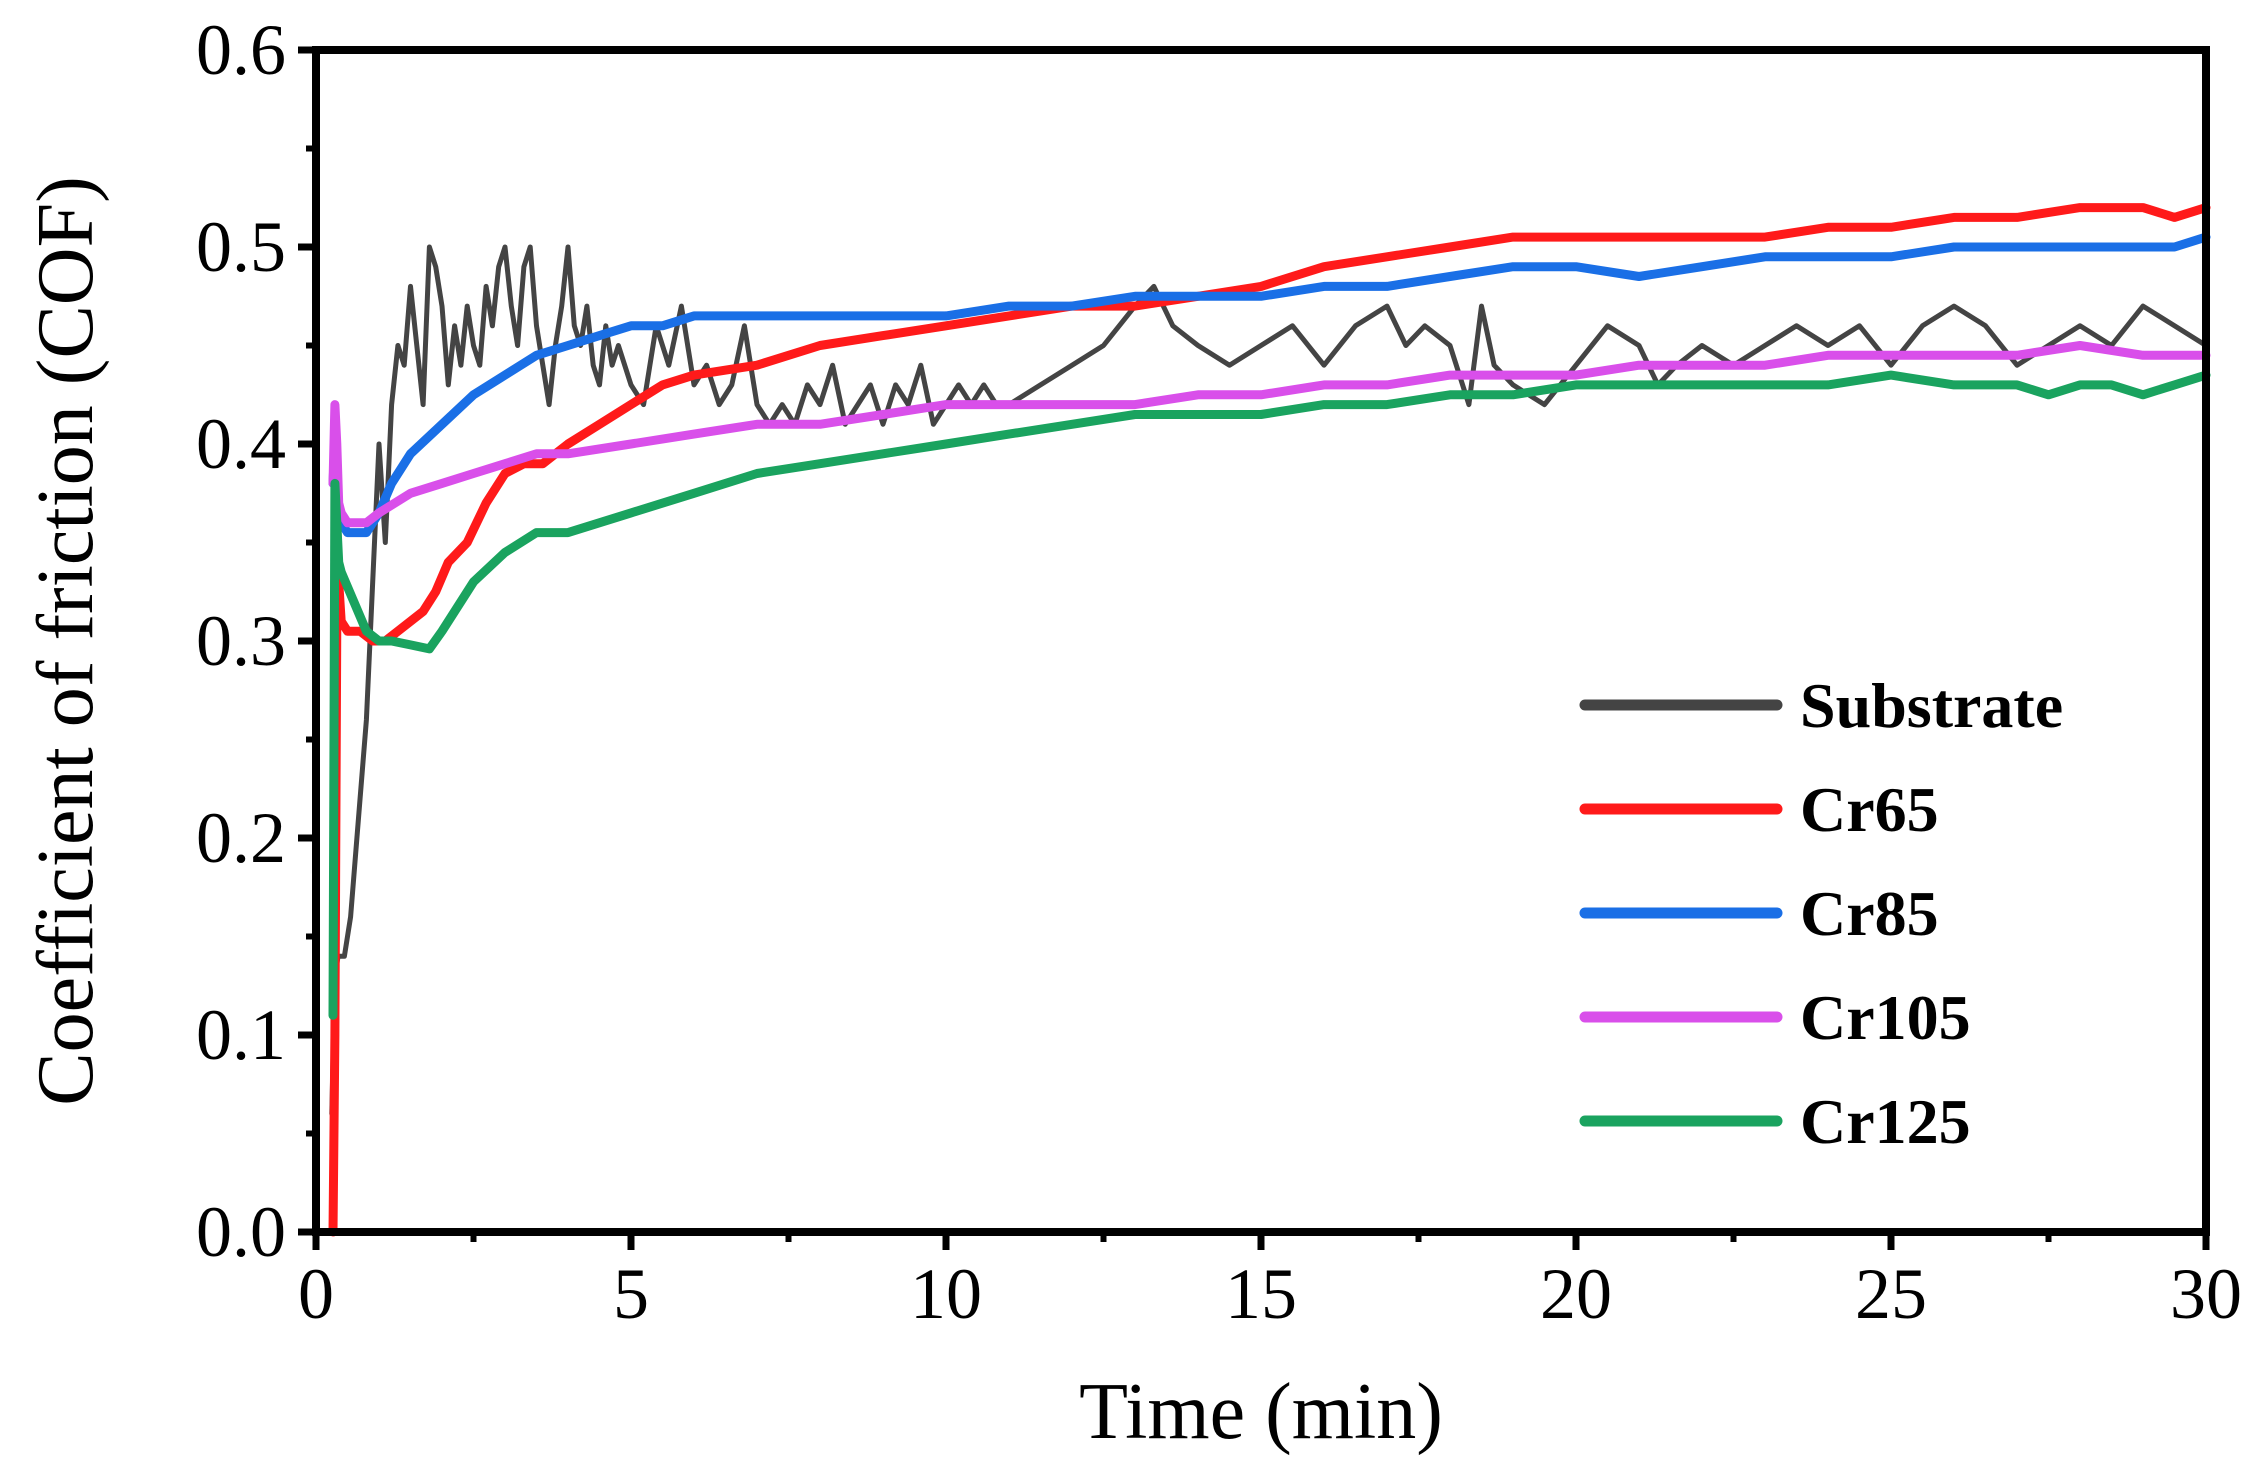 The height and width of the screenshot is (1481, 2265). I want to click on x-tick-label: 30, so click(2206, 1294).